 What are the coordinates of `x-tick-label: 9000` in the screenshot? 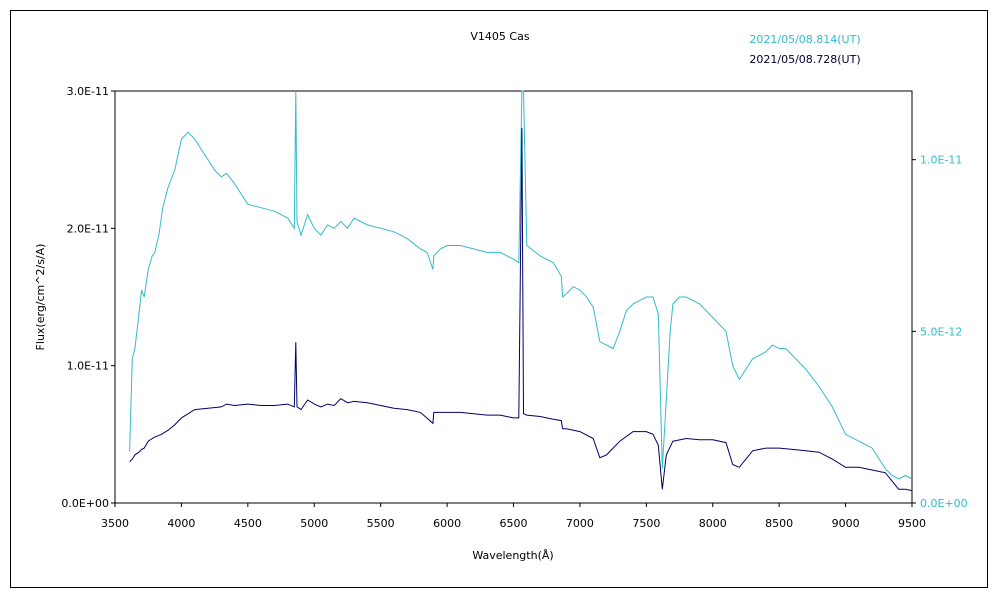 It's located at (846, 523).